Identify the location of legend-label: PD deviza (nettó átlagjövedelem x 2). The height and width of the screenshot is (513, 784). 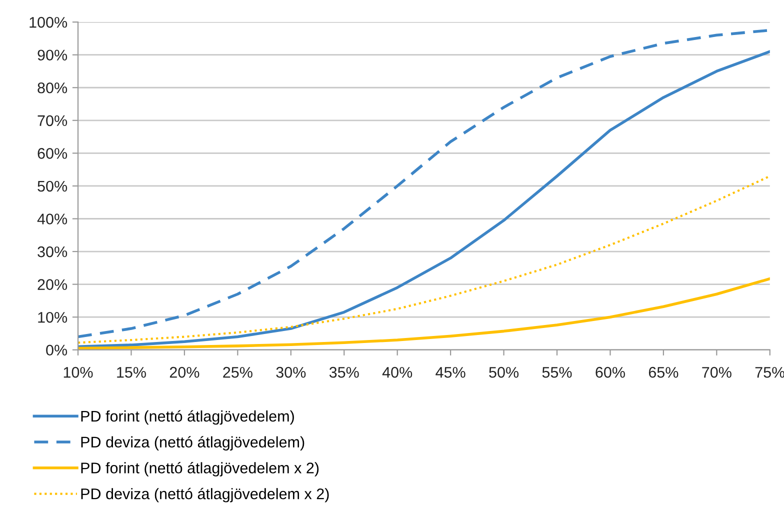
(205, 495).